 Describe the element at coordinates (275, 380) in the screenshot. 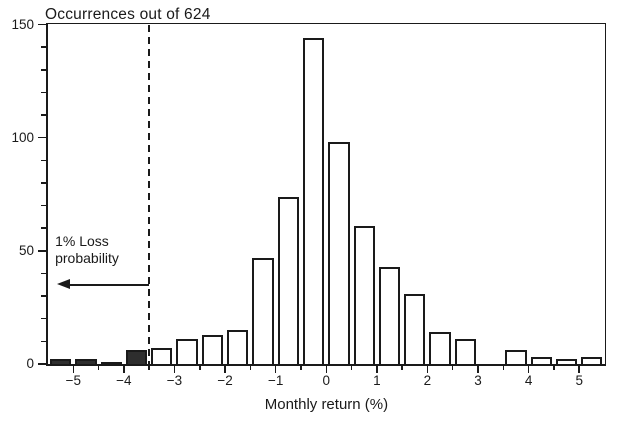

I see `x-tick-label: −1` at that location.